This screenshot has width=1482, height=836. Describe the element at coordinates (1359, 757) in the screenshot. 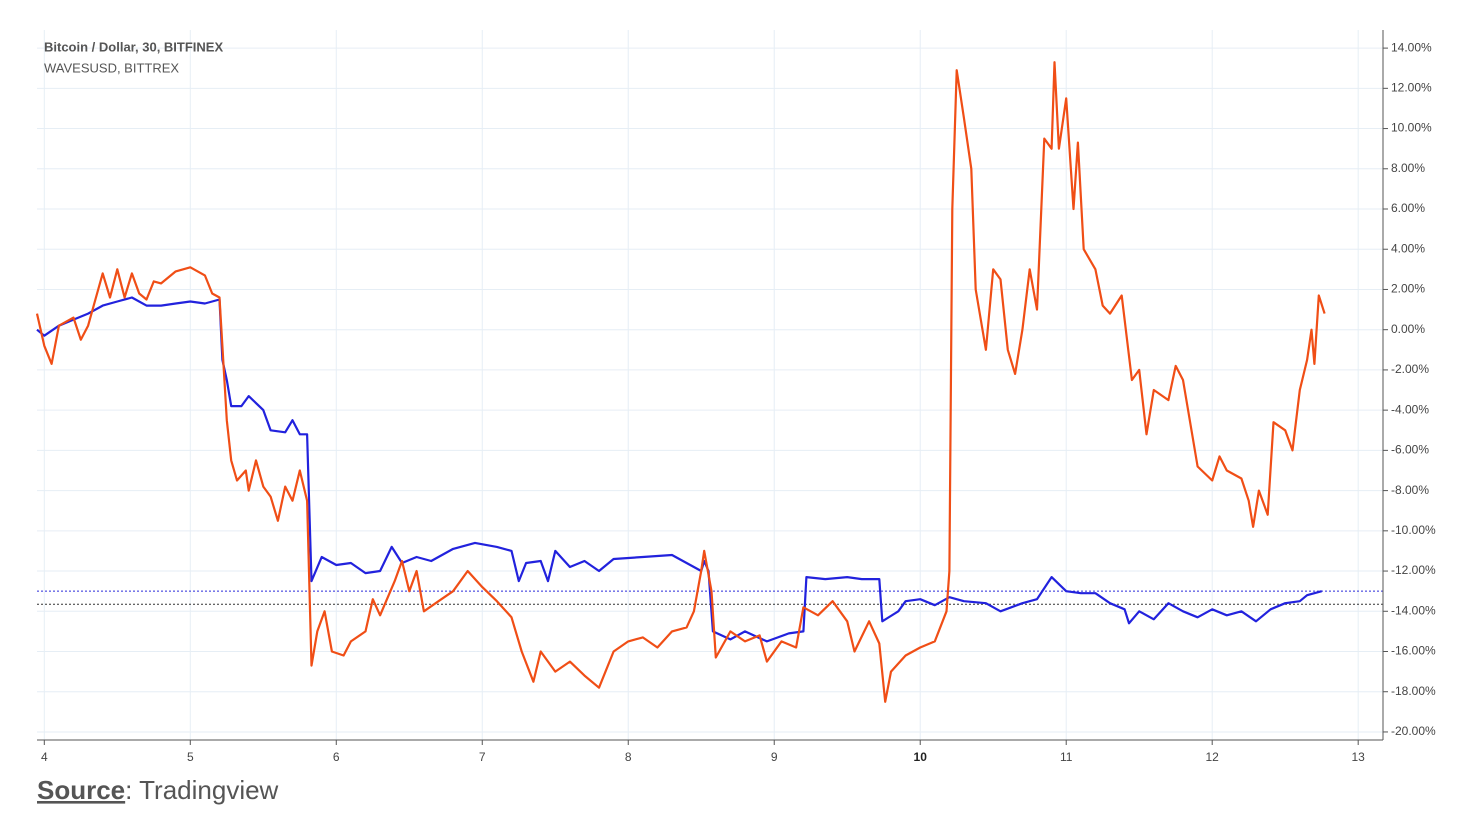

I see `x-tick-label: 13` at that location.